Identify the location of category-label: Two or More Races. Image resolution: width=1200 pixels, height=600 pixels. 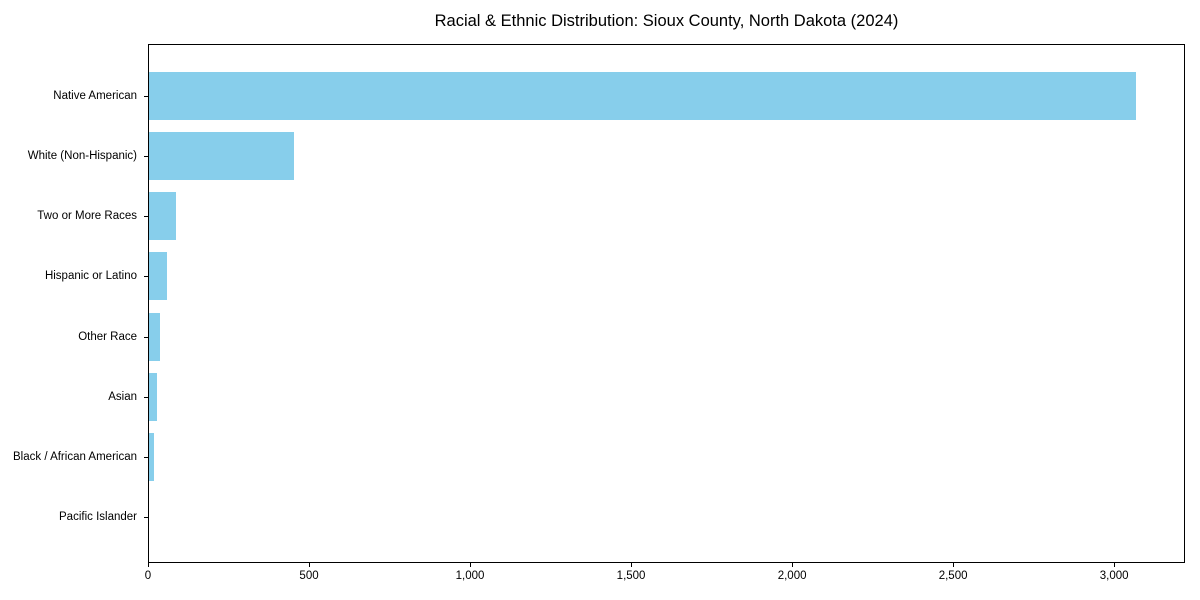
(87, 216).